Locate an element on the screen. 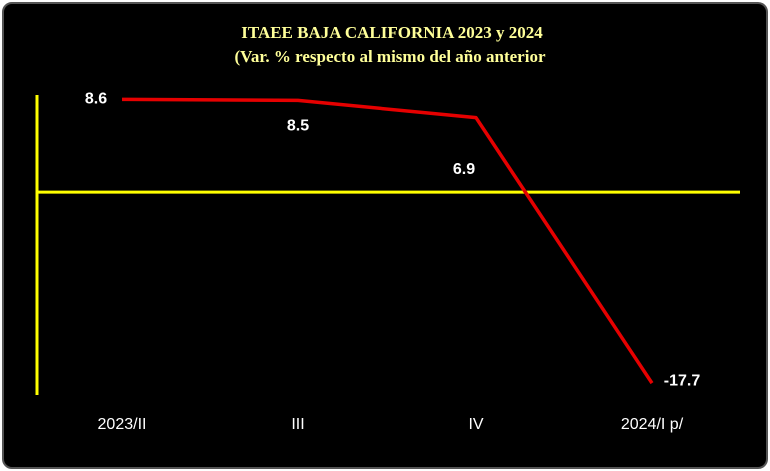 This screenshot has height=471, width=770. x-tick-label: 2023/II is located at coordinates (122, 424).